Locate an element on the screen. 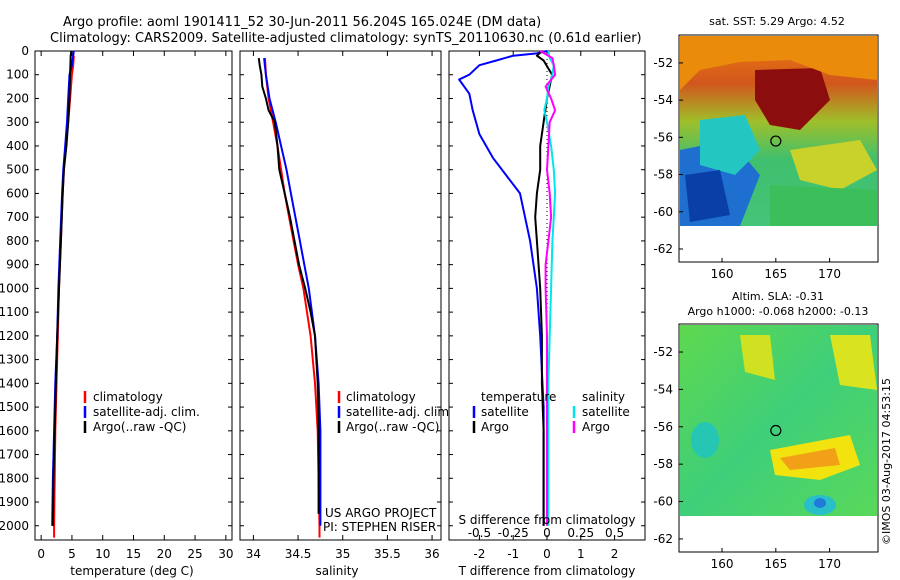  salinity-series is located at coordinates (289, 297).